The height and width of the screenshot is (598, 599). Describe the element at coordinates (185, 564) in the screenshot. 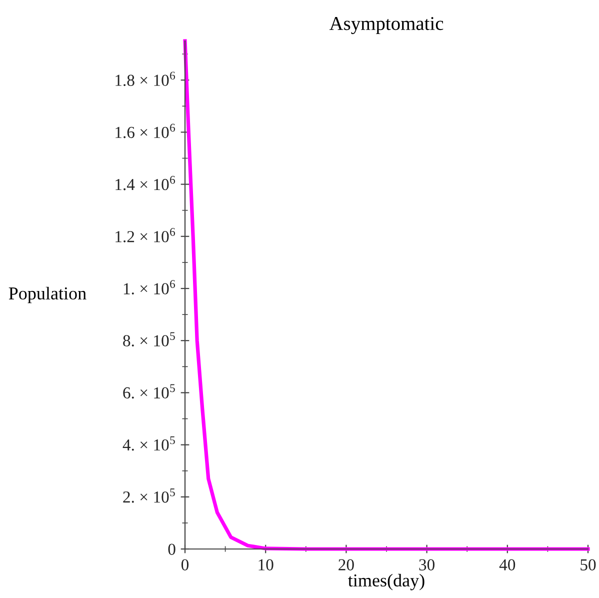

I see `x-tick-label: 0` at that location.